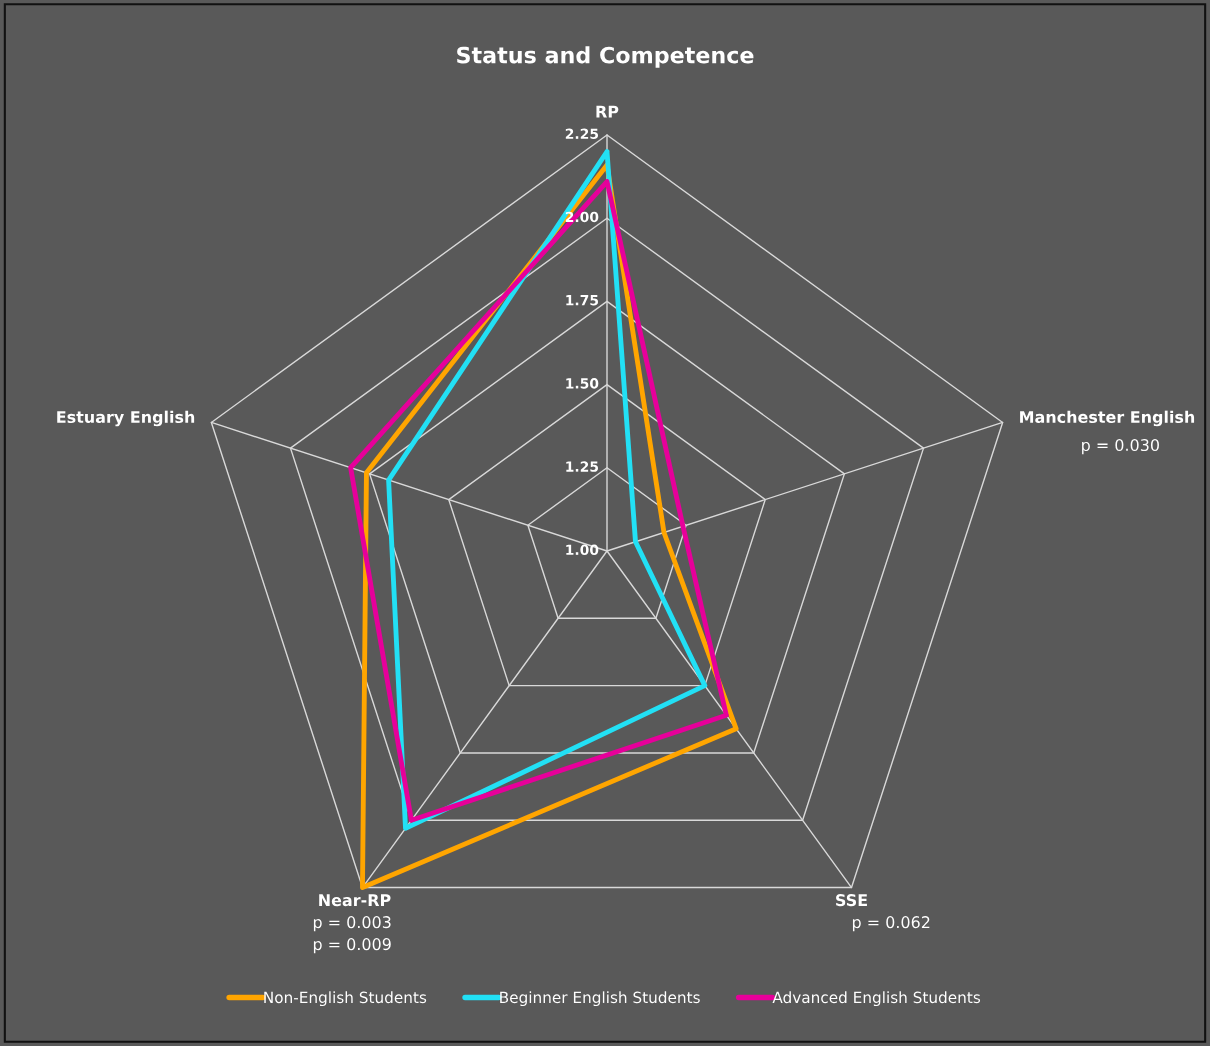 The width and height of the screenshot is (1210, 1046). I want to click on spoke-label: Estuary English, so click(126, 418).